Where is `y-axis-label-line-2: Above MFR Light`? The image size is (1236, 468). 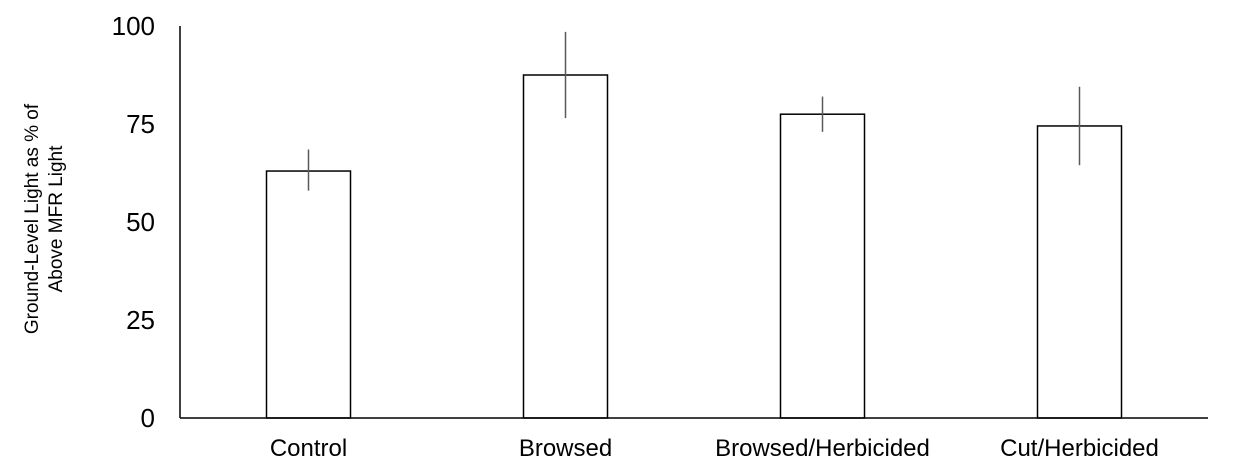 y-axis-label-line-2: Above MFR Light is located at coordinates (56, 219).